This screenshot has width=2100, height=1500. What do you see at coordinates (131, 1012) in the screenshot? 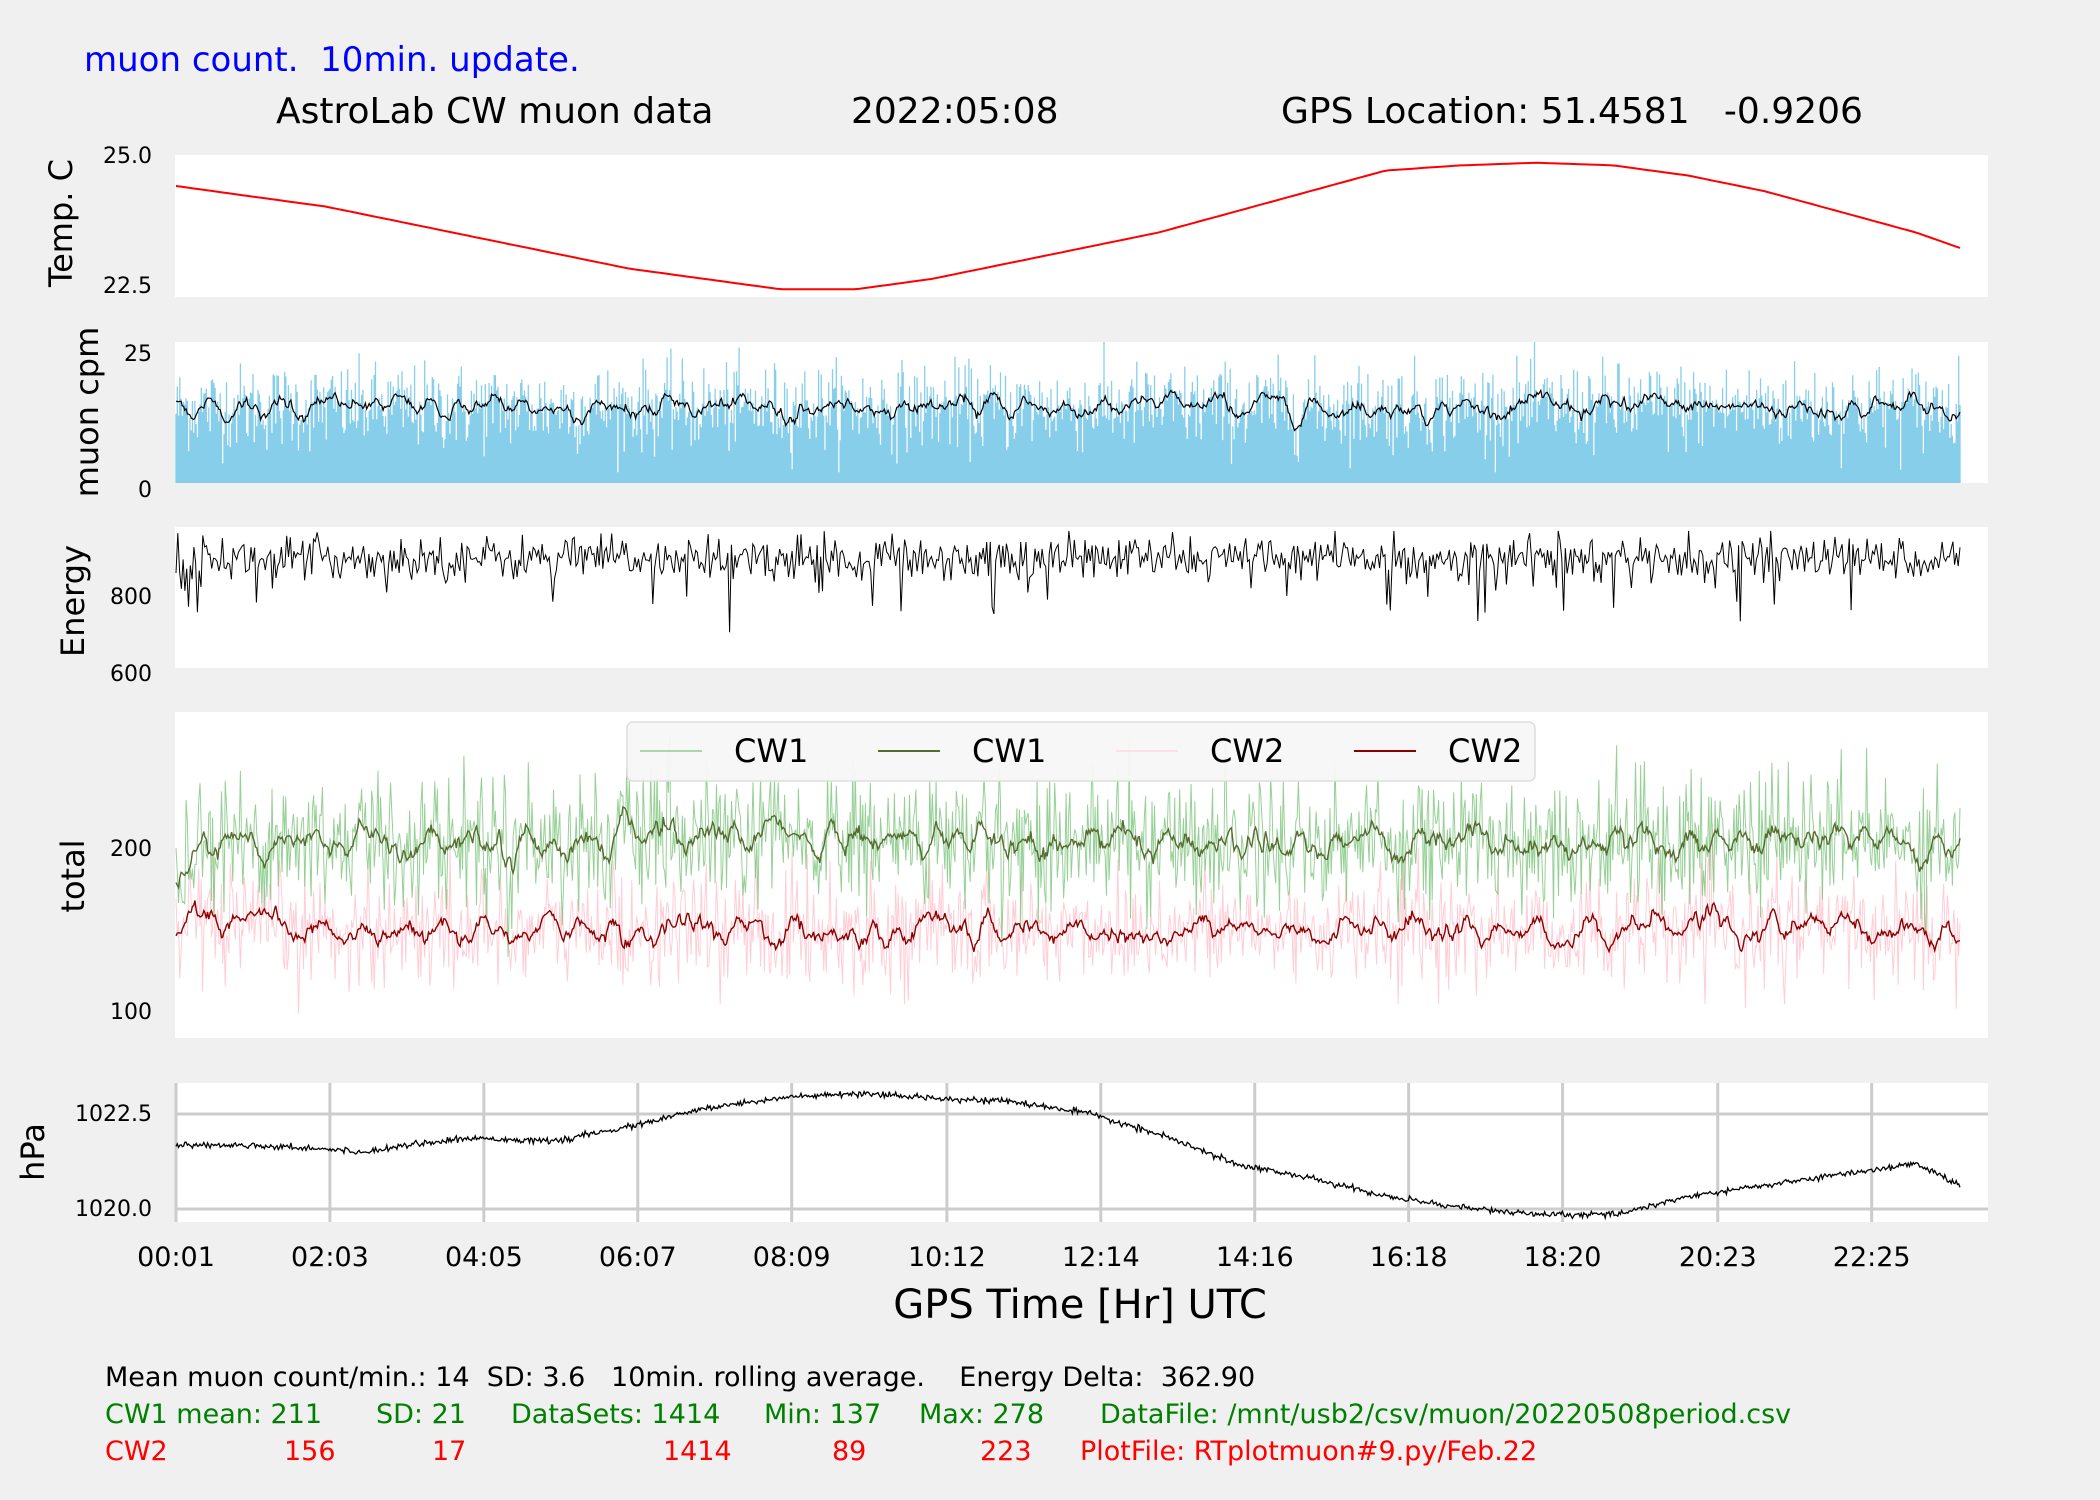
I see `y-tick-label: 100` at bounding box center [131, 1012].